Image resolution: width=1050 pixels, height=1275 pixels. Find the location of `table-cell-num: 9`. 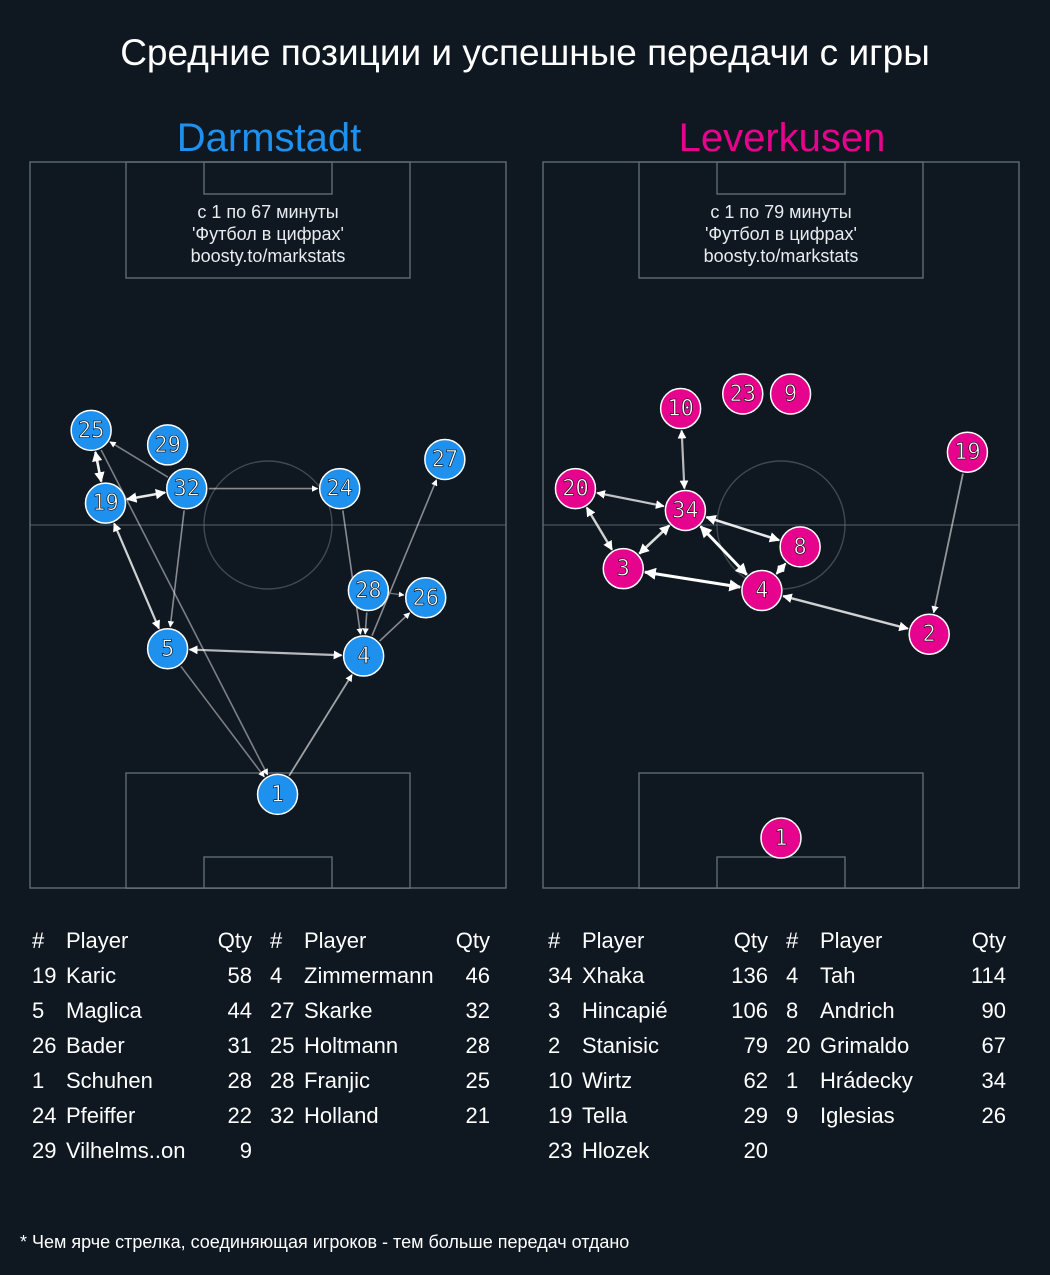

table-cell-num: 9 is located at coordinates (792, 1115).